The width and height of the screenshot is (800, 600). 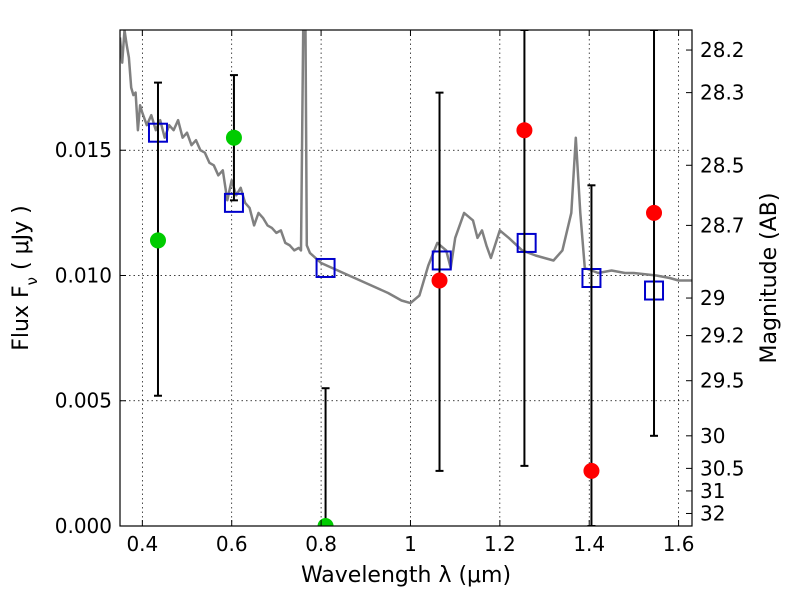 I want to click on y-tick-label: 0.005, so click(x=83, y=401).